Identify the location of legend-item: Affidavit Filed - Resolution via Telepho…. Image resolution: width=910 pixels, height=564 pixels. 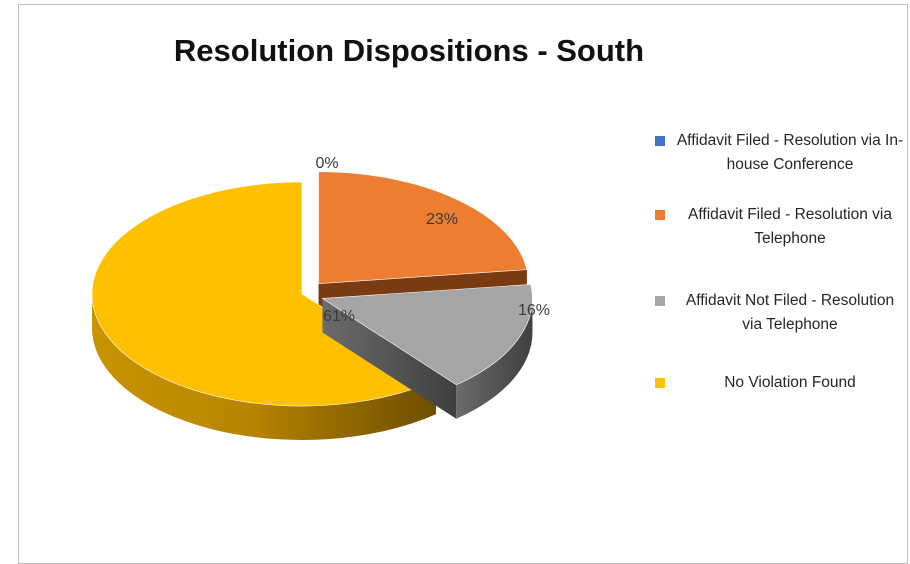
(782, 227).